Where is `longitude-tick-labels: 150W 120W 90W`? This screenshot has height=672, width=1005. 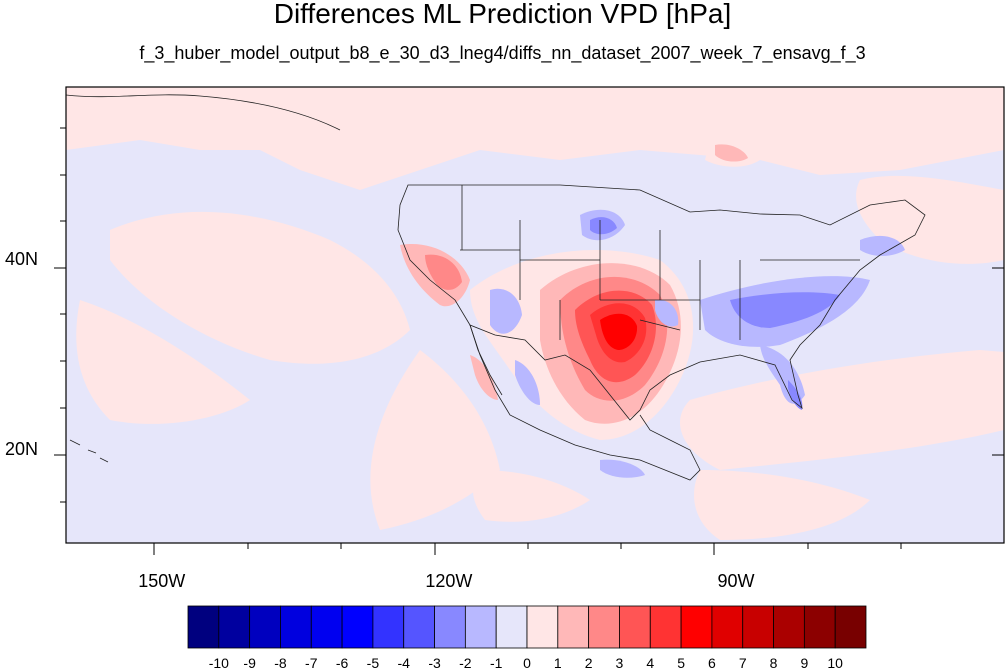
longitude-tick-labels: 150W 120W 90W is located at coordinates (446, 581).